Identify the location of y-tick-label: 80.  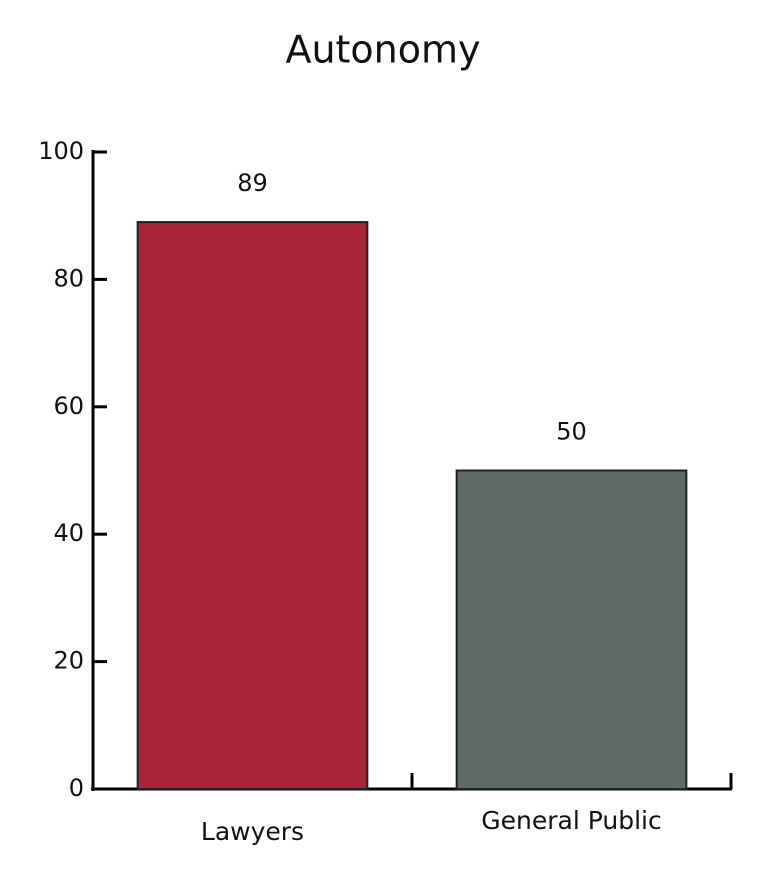
(68, 278).